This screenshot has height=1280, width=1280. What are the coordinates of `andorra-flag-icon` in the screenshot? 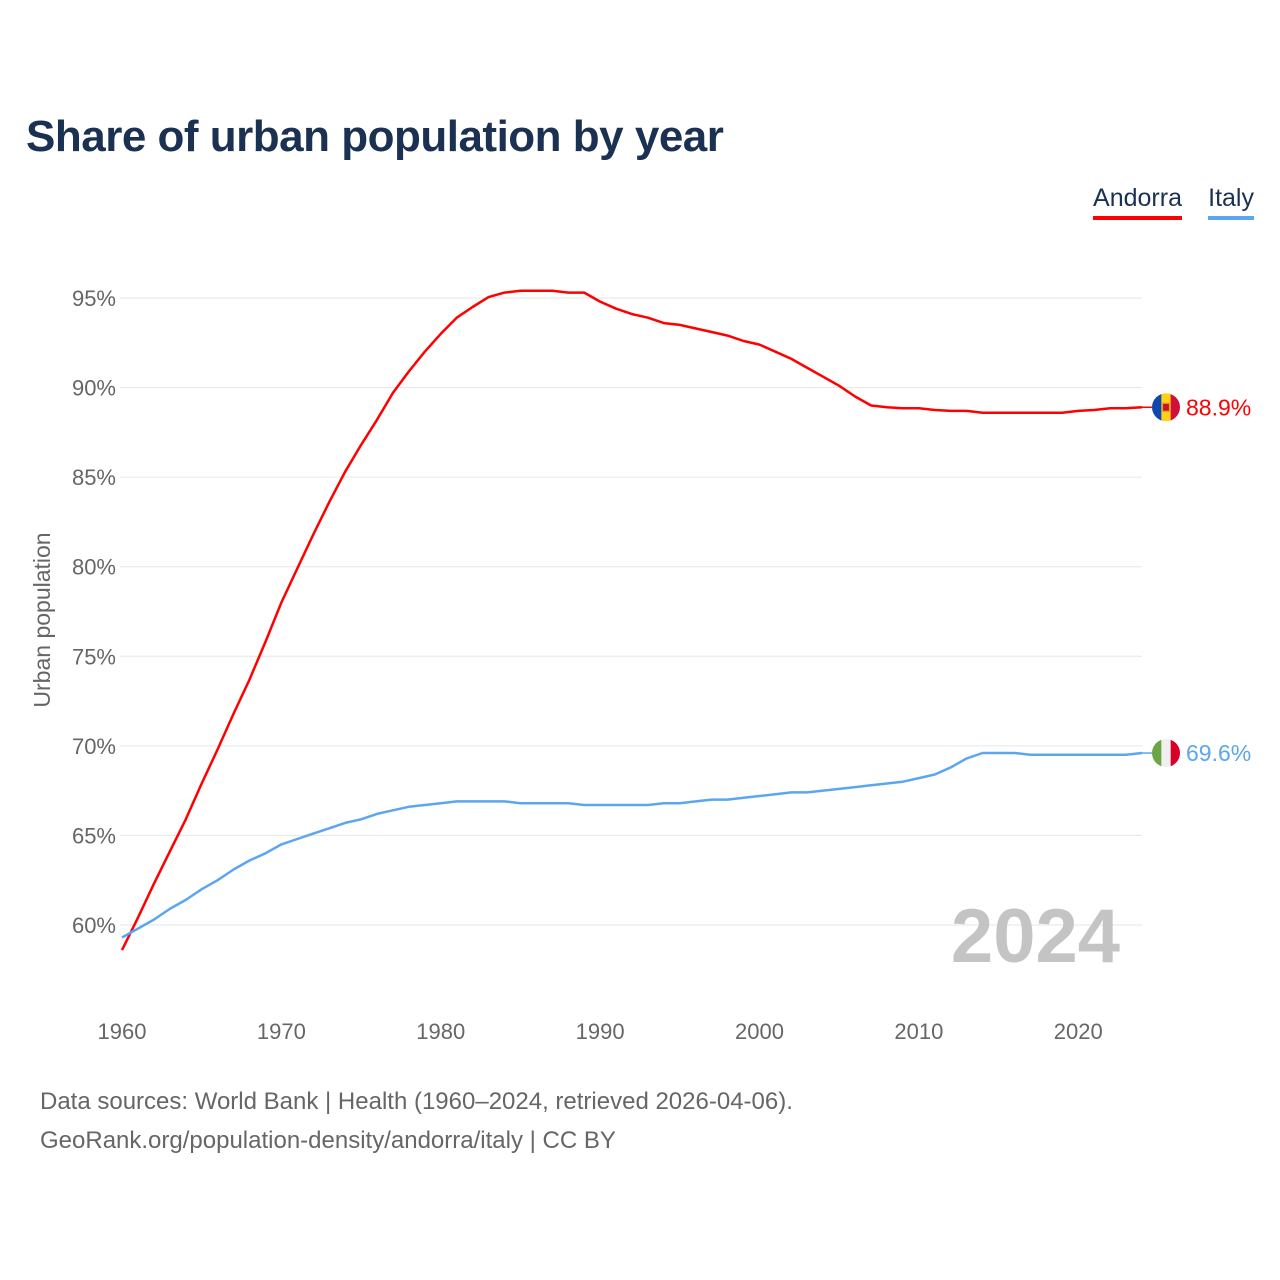 It's located at (1166, 407).